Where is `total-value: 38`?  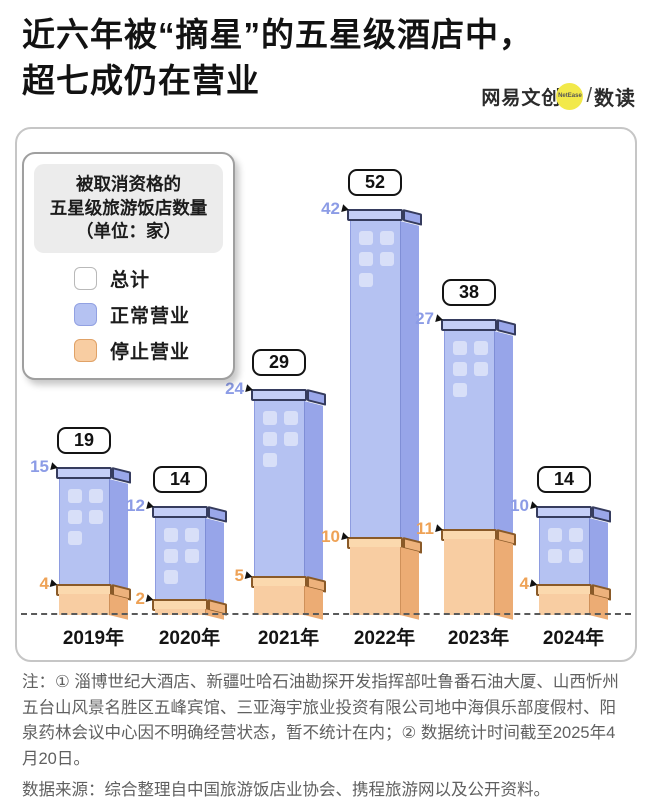
total-value: 38 is located at coordinates (469, 292).